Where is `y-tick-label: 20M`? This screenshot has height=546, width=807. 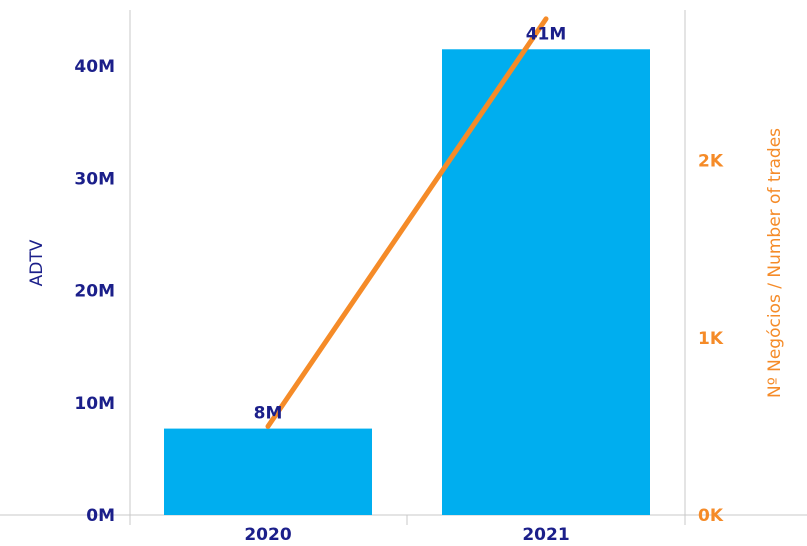
y-tick-label: 20M is located at coordinates (94, 292).